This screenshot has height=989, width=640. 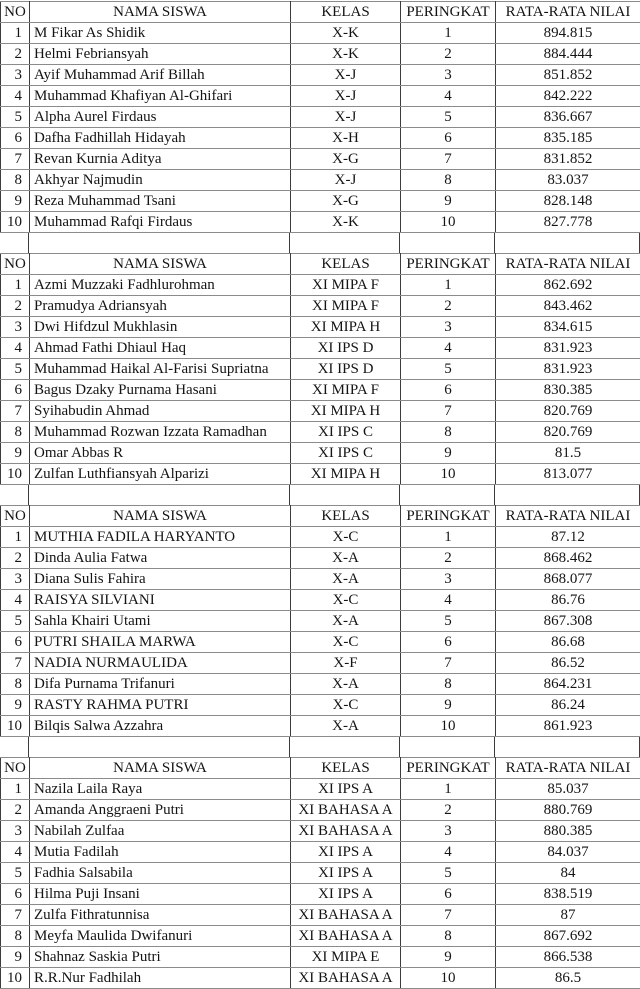 What do you see at coordinates (567, 432) in the screenshot?
I see `student-average-cell: 820.769` at bounding box center [567, 432].